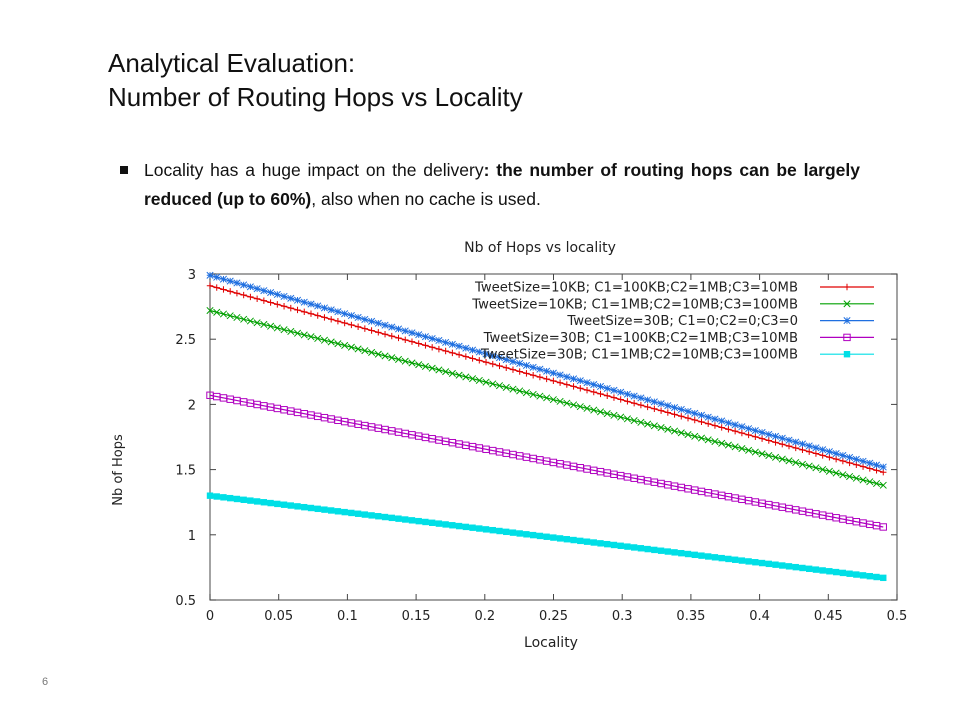  I want to click on x-tick-label: 0.1, so click(347, 616).